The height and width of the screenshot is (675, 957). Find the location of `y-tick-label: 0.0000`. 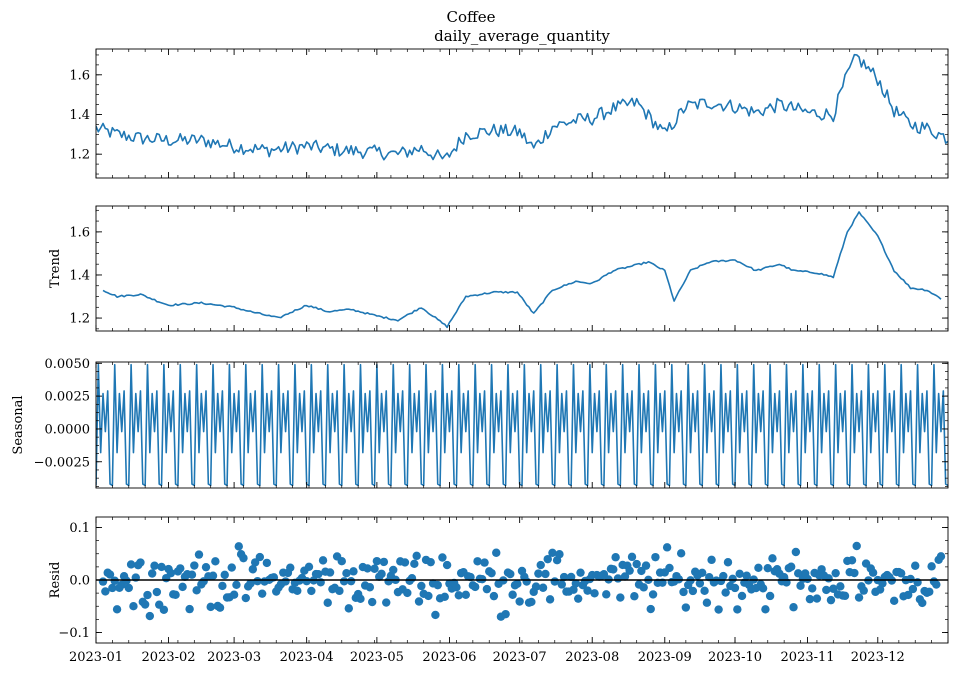

y-tick-label: 0.0000 is located at coordinates (68, 429).